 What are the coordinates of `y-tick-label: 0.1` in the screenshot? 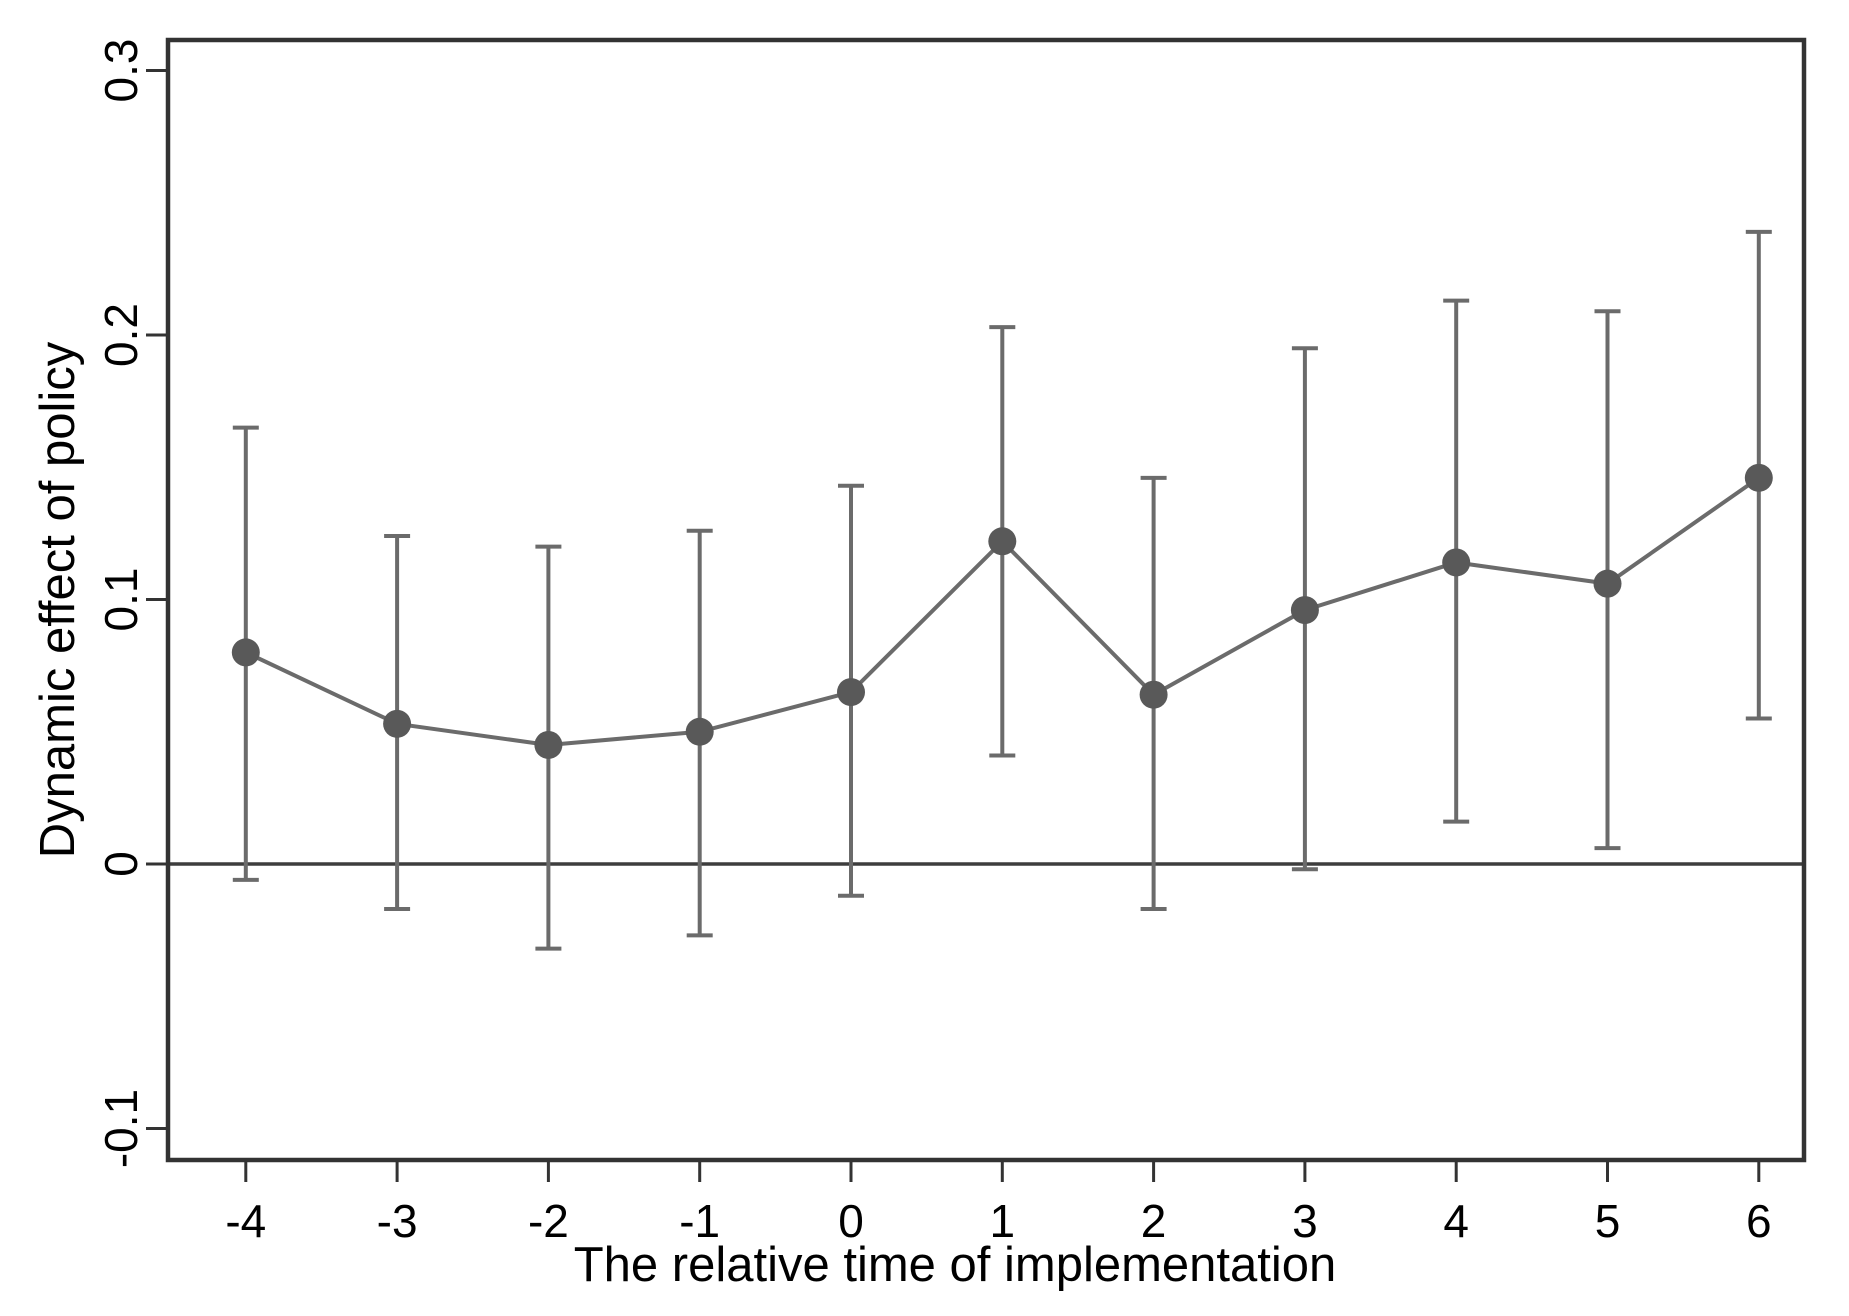 It's located at (121, 600).